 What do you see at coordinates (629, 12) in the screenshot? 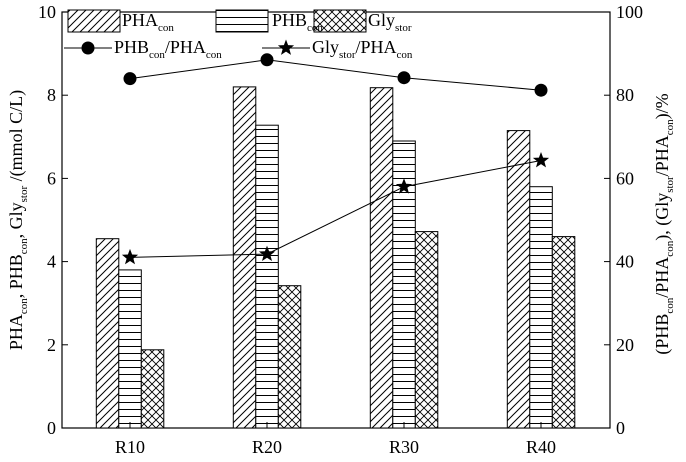
I see `y2-tick-label: 100` at bounding box center [629, 12].